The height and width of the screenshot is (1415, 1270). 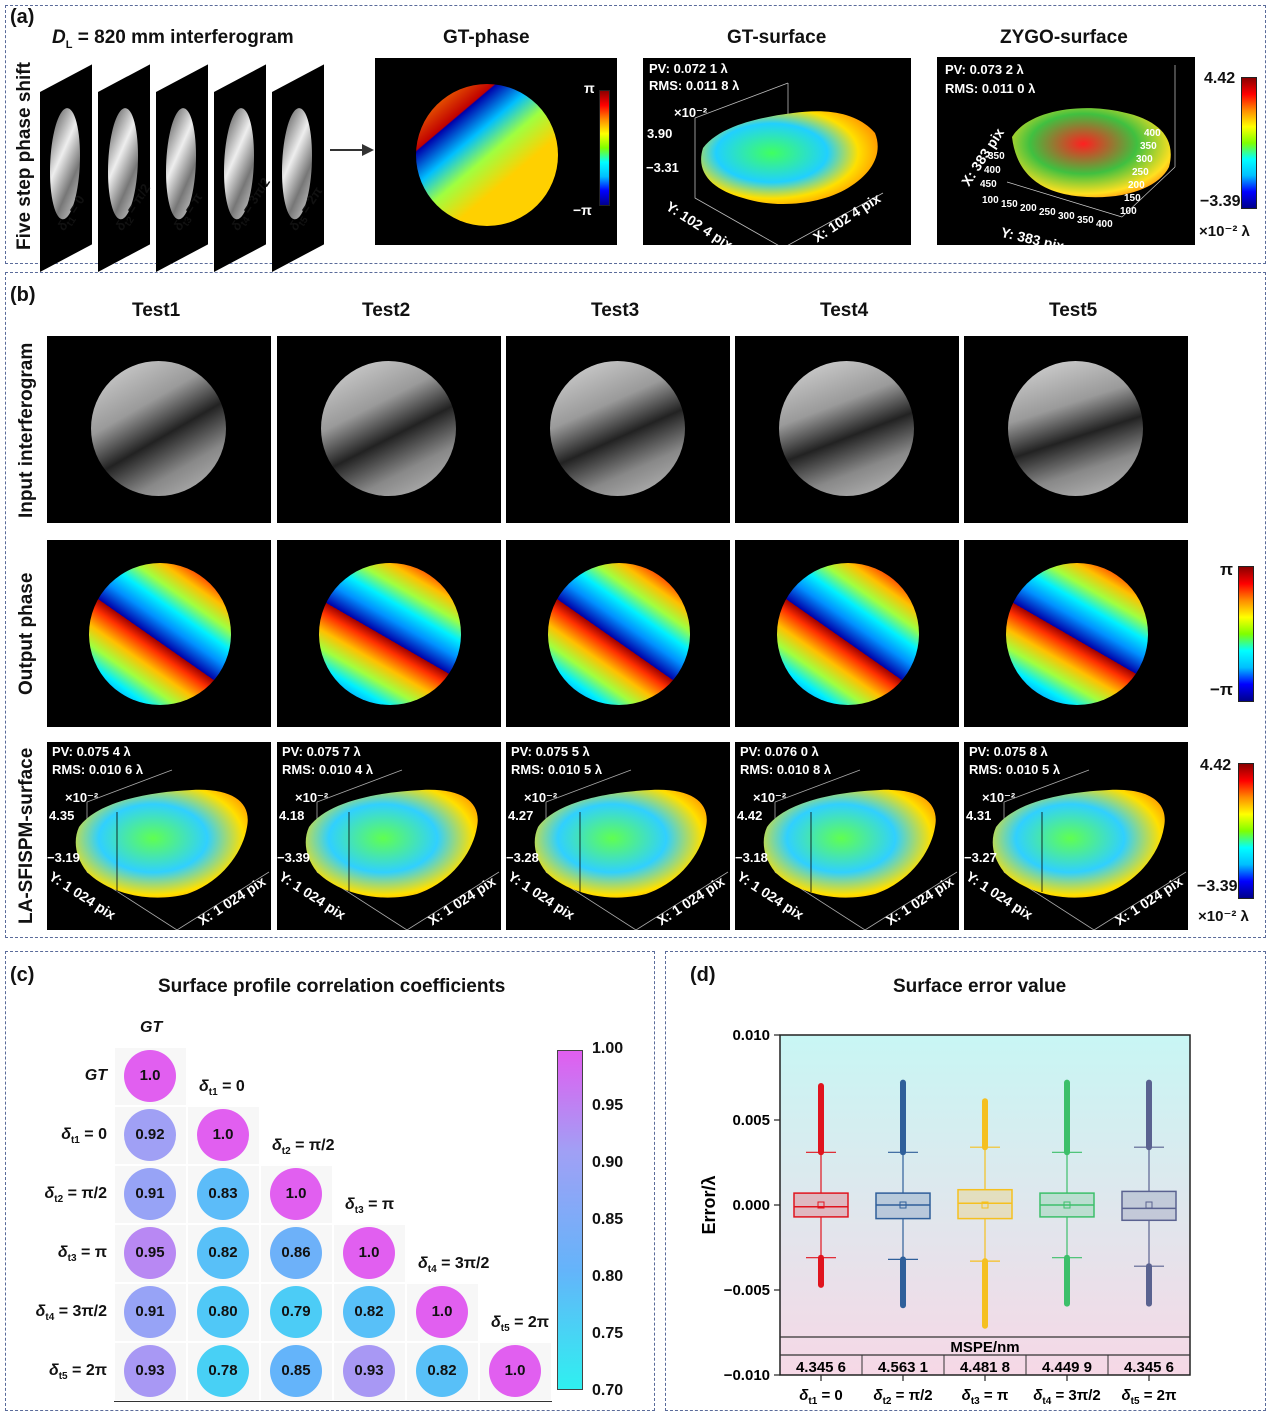 I want to click on zygo-rtick: 150, so click(x=1132, y=198).